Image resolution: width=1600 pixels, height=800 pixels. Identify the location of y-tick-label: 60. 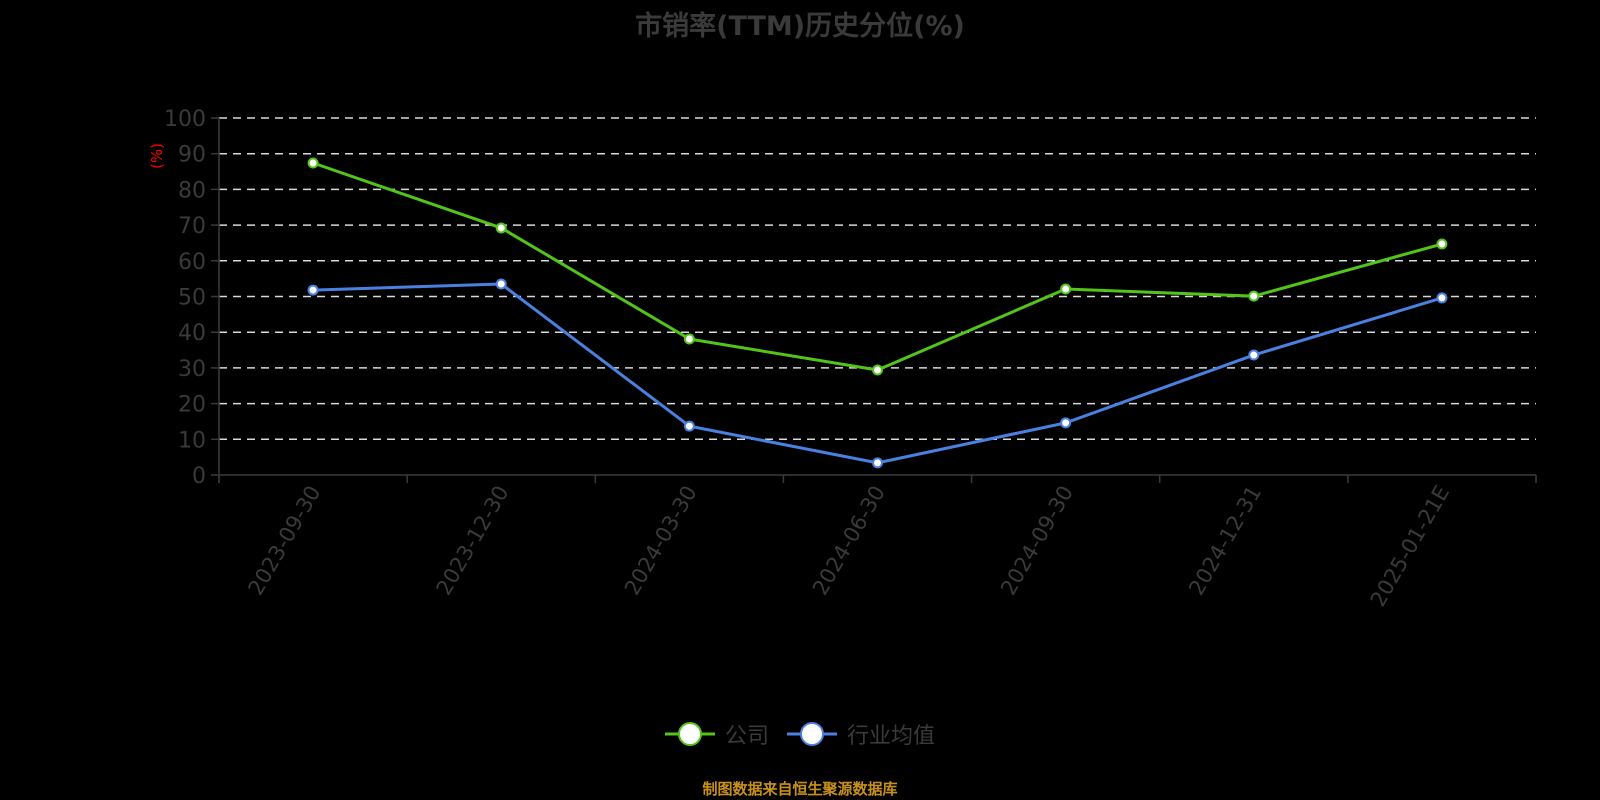
(192, 262).